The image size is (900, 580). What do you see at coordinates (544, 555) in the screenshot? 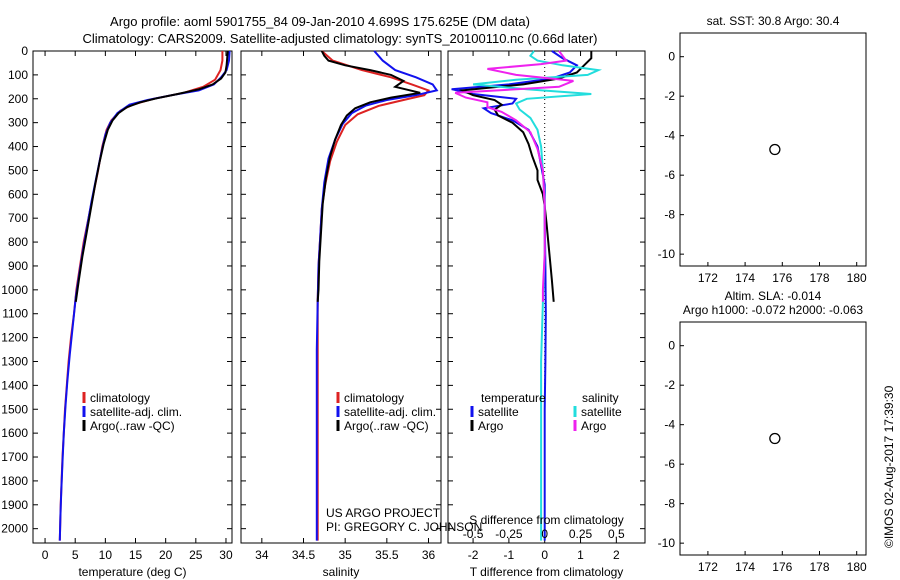
I see `difference-xtick-label: 0` at bounding box center [544, 555].